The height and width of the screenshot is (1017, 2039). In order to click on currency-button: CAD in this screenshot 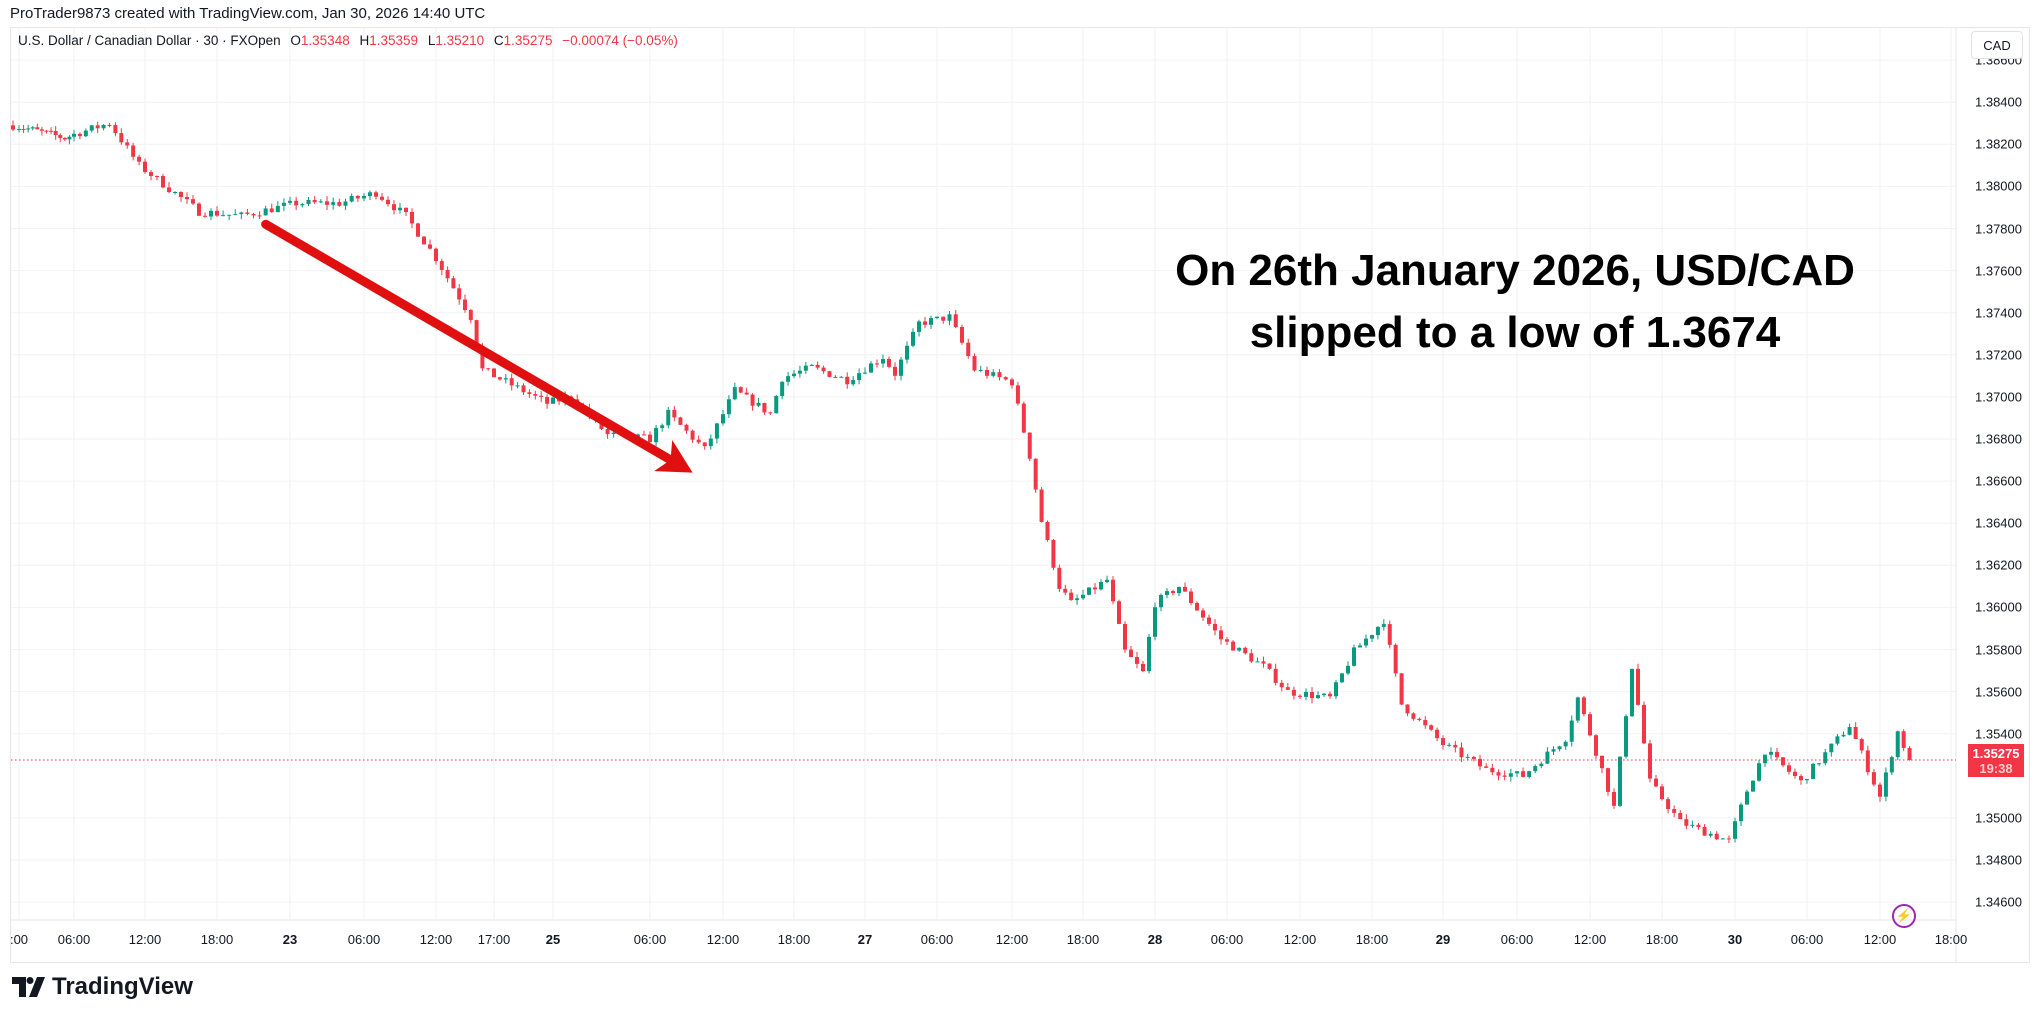, I will do `click(1997, 45)`.